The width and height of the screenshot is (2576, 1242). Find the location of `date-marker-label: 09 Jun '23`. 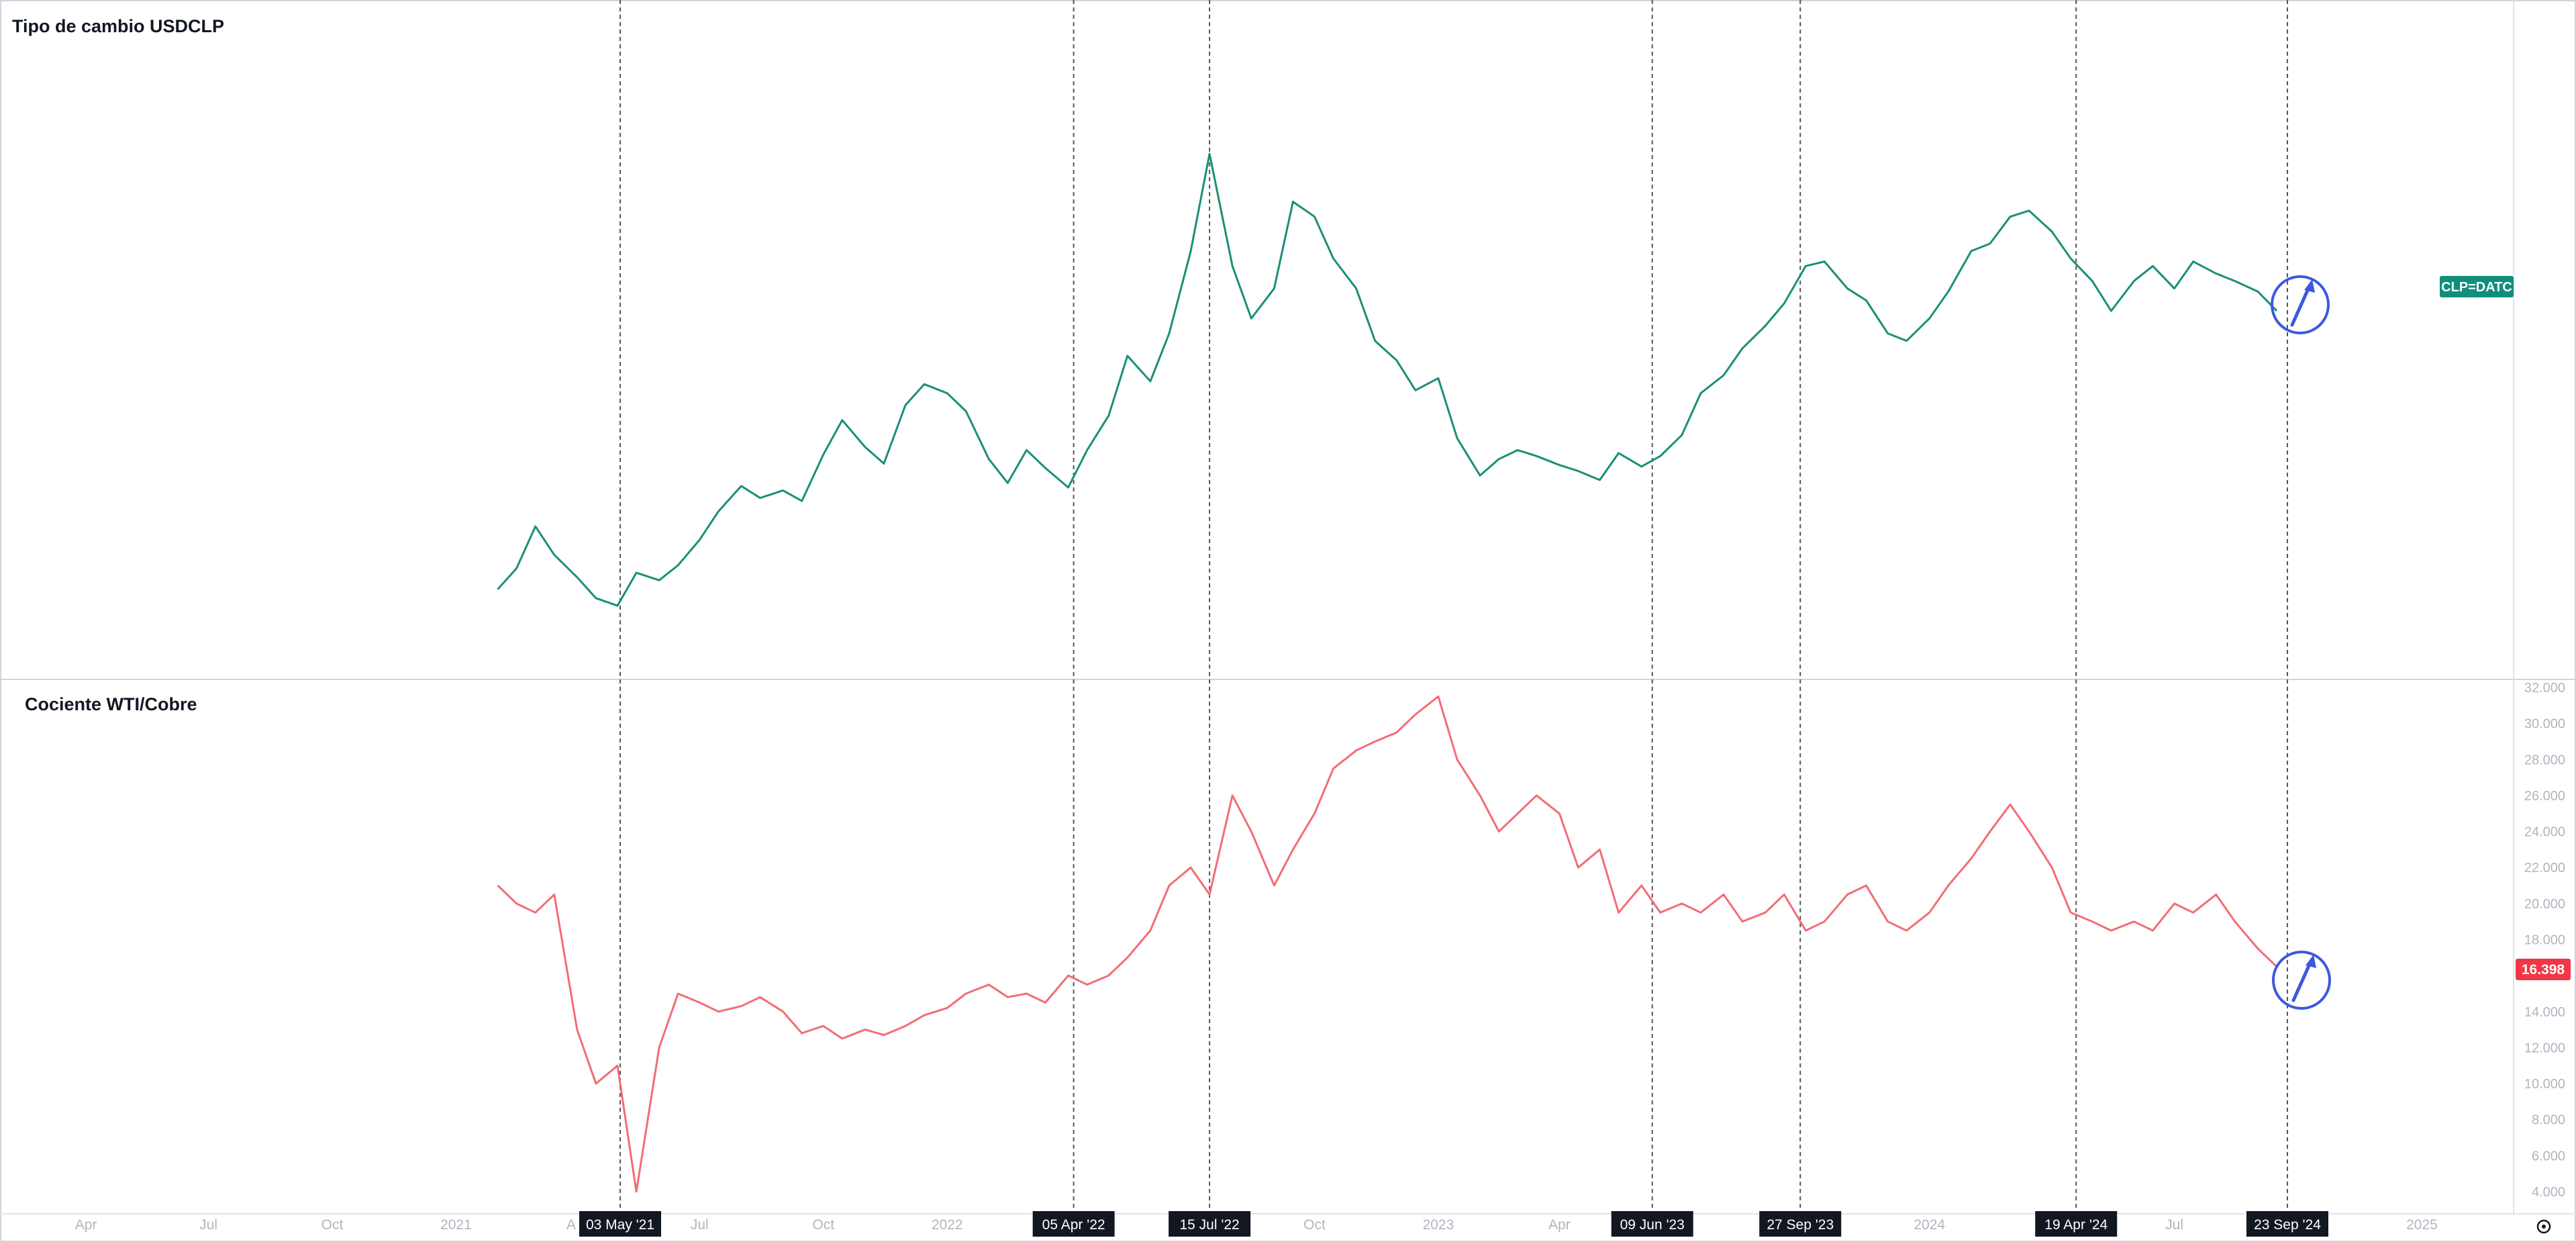

date-marker-label: 09 Jun '23 is located at coordinates (1652, 1225).